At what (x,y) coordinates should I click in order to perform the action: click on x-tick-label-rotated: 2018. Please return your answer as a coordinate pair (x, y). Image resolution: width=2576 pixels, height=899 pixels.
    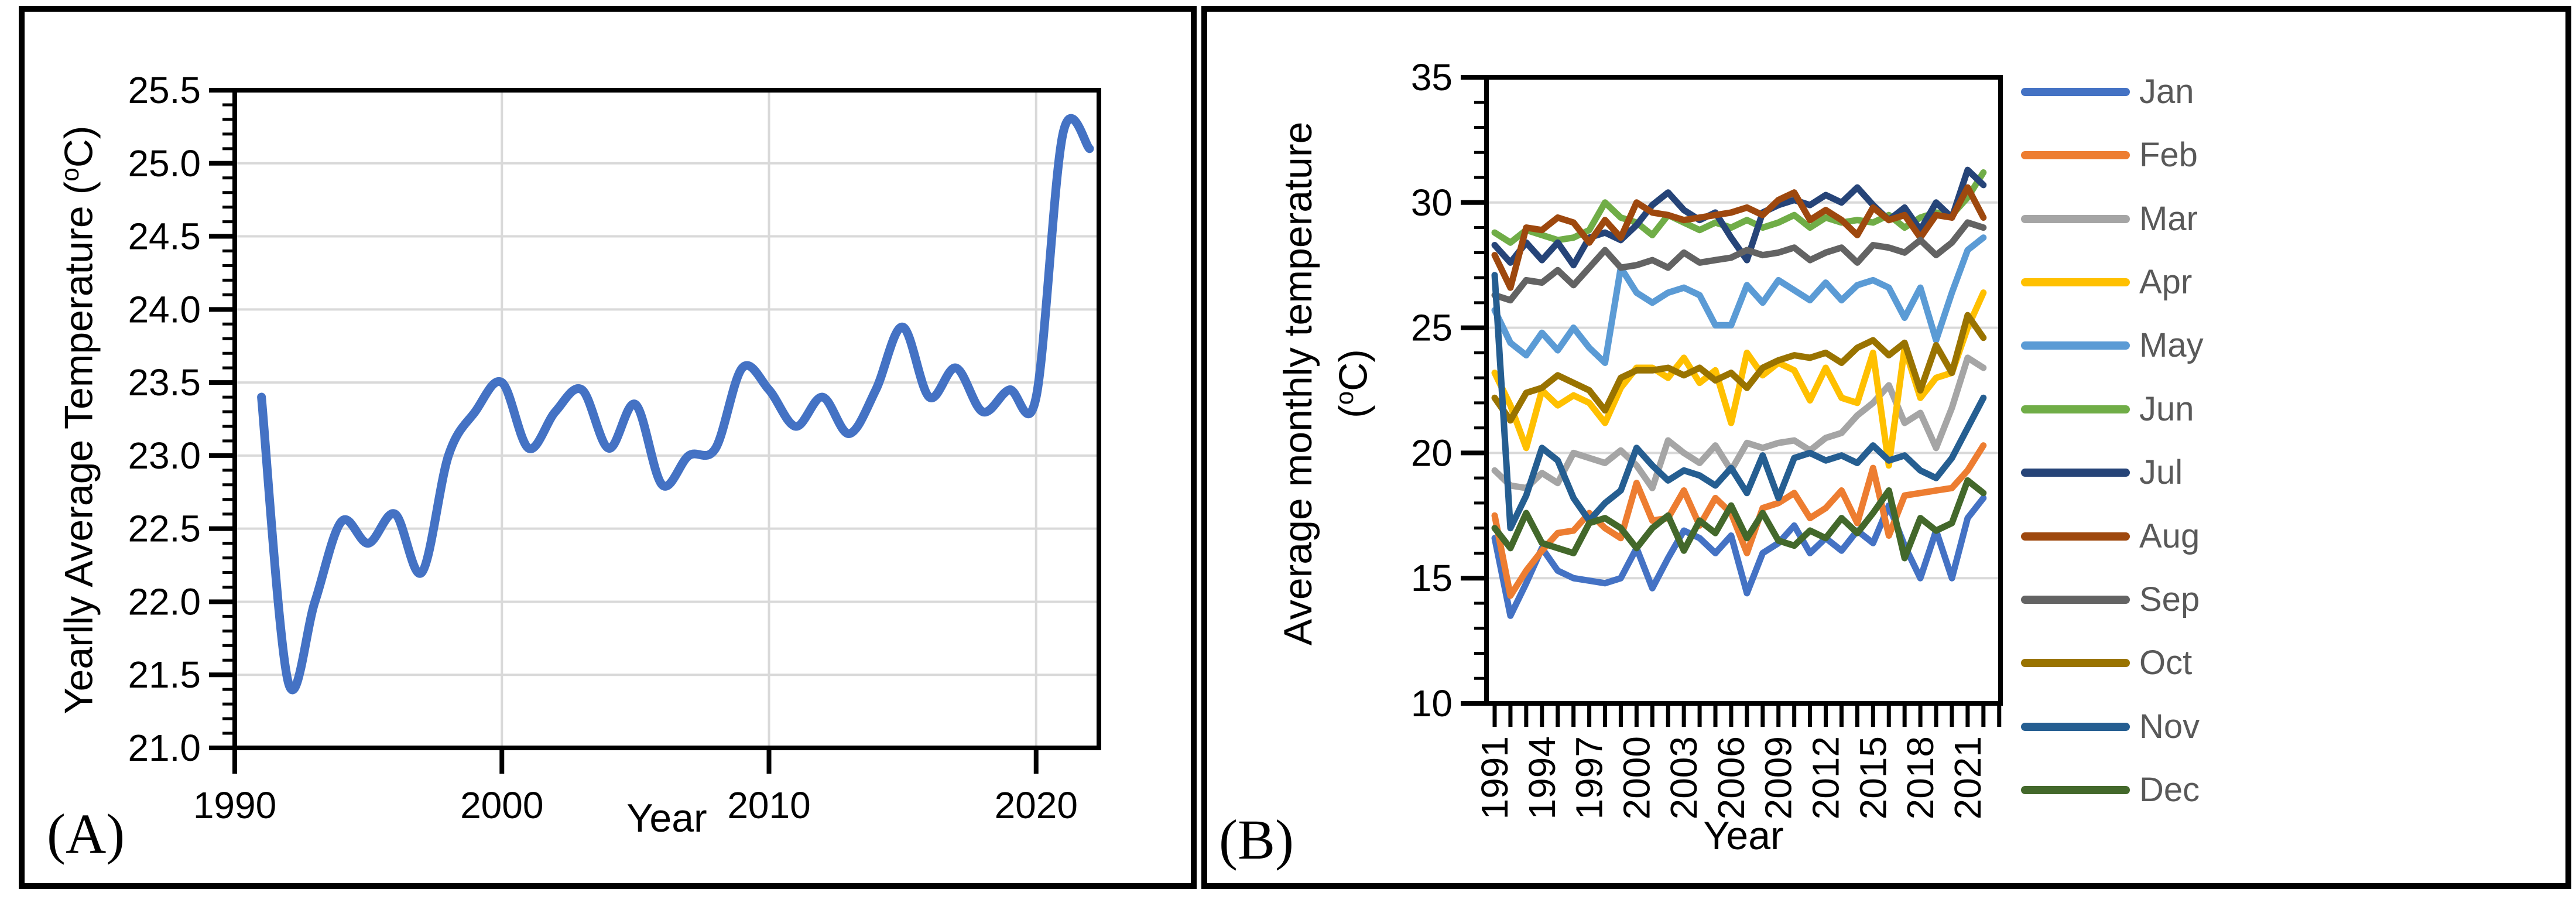
    Looking at the image, I should click on (1920, 777).